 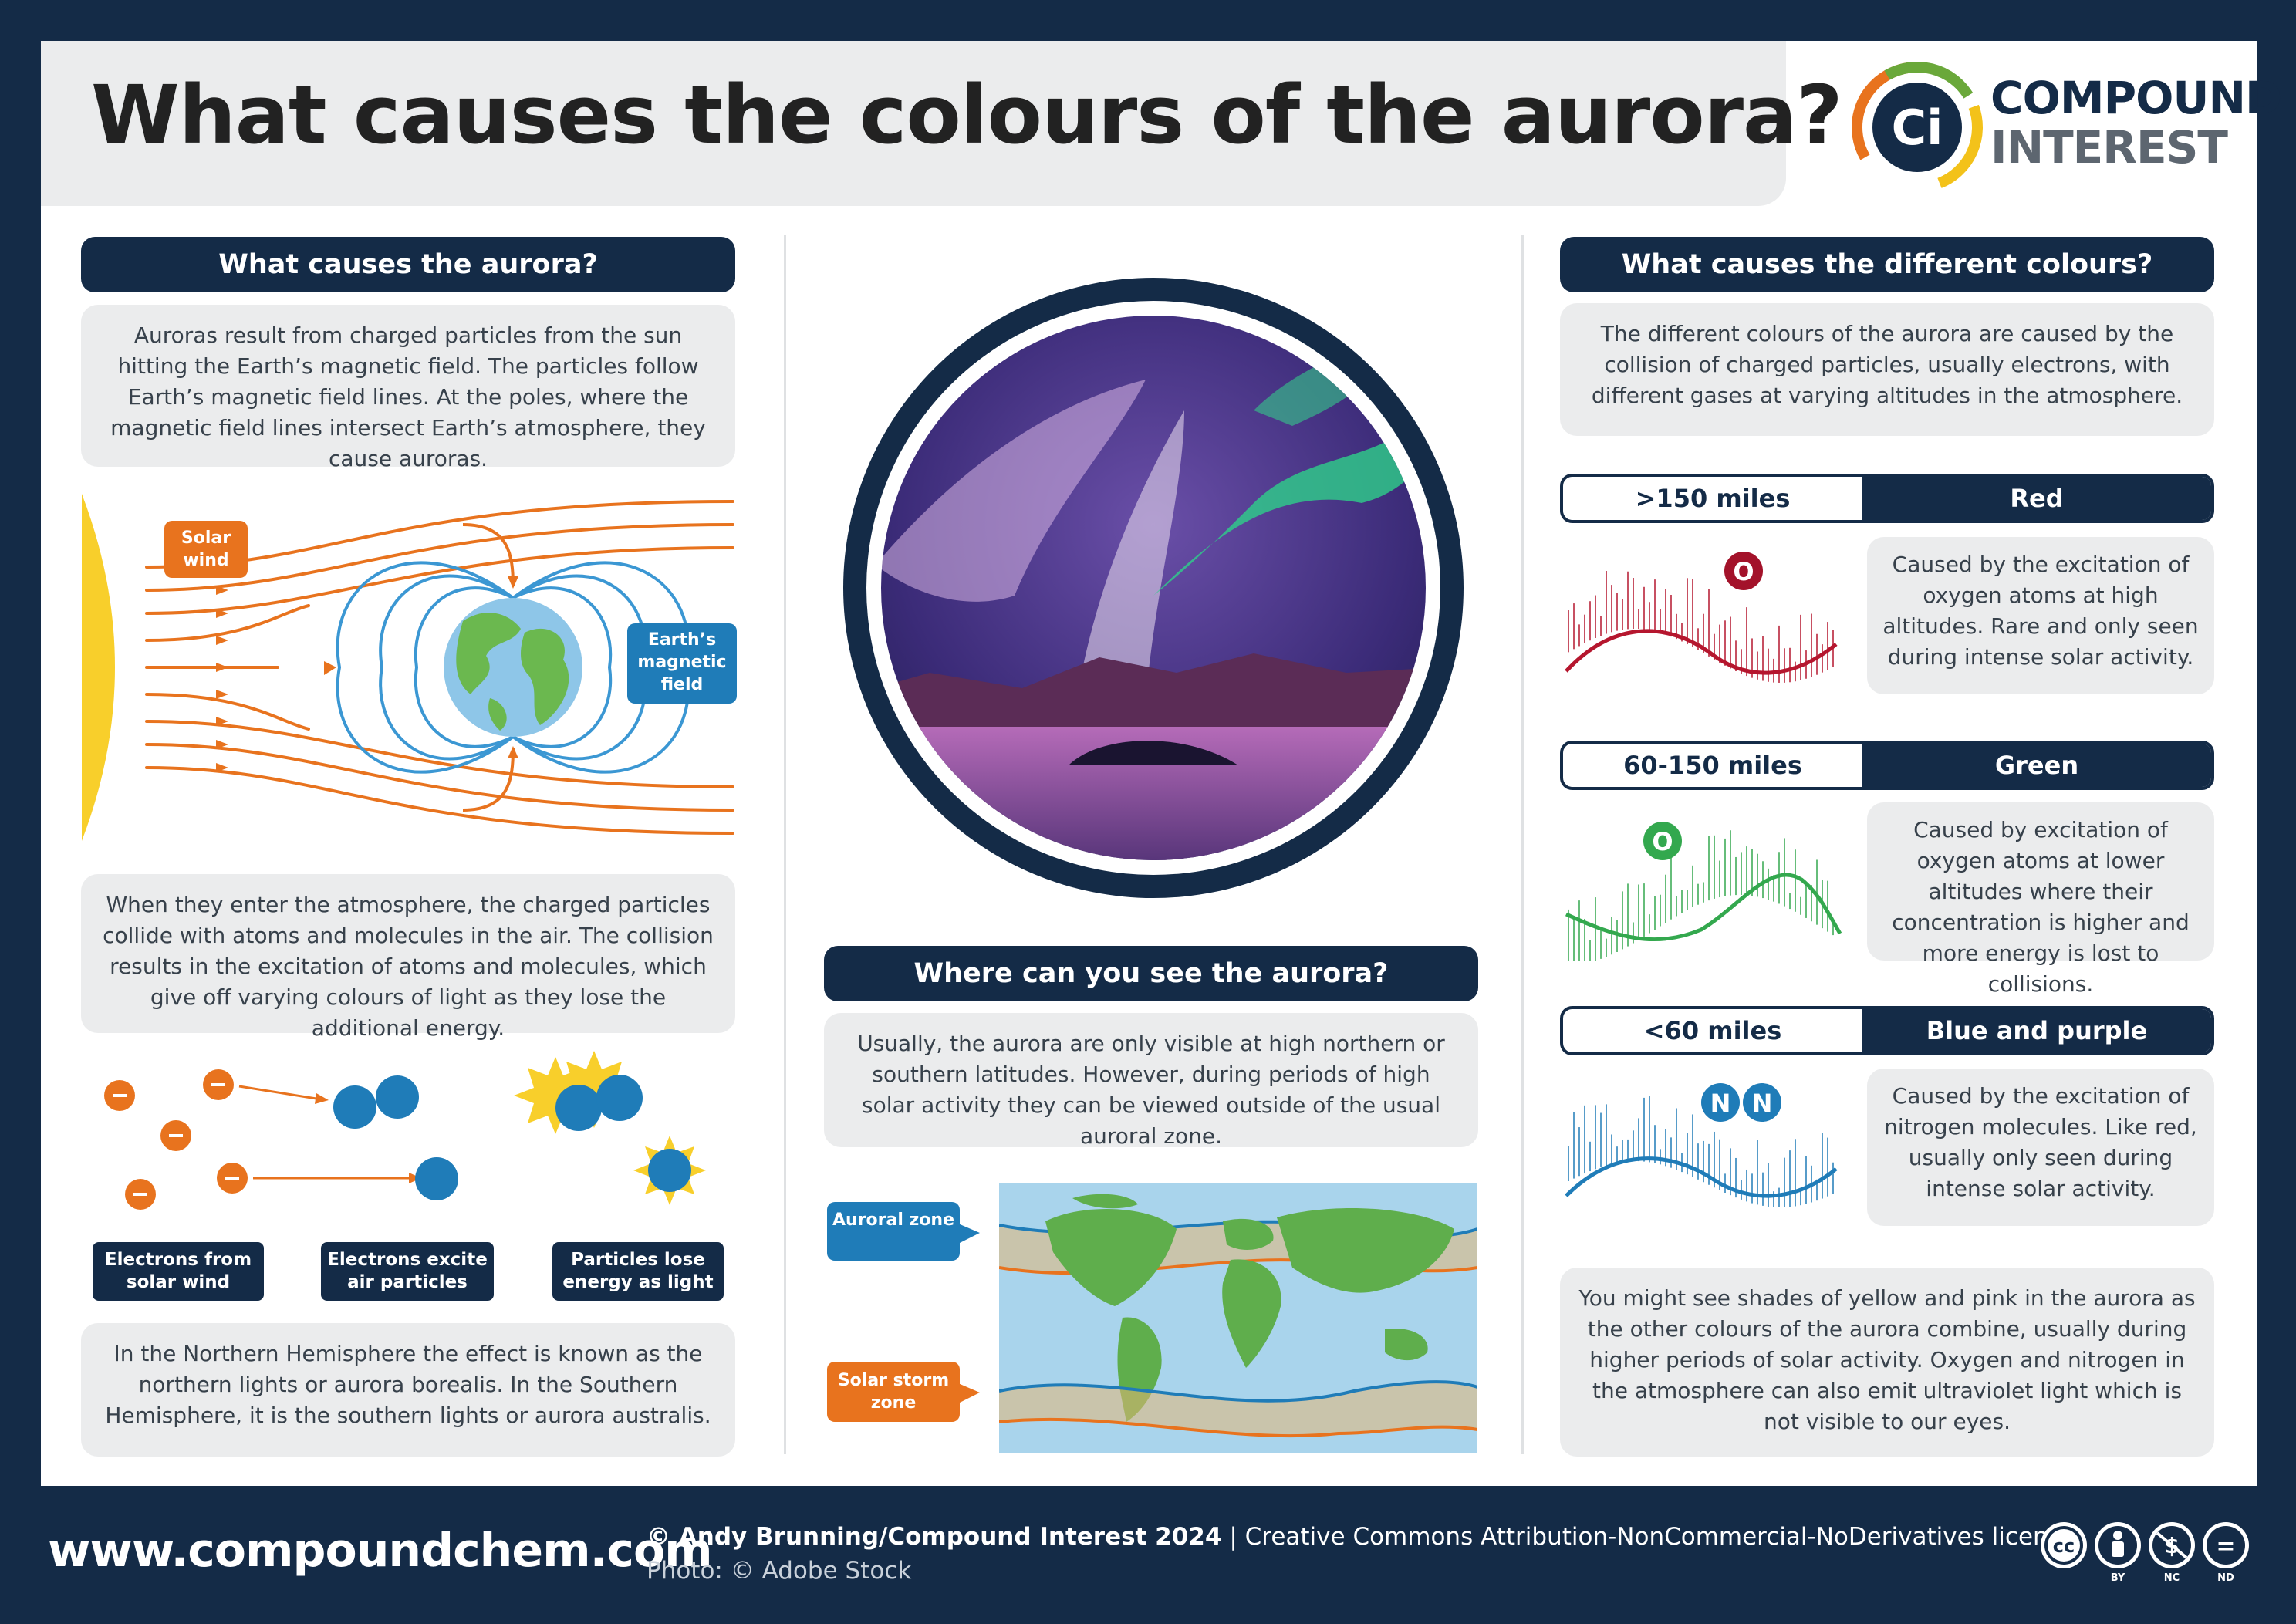 I want to click on section-header-causes: What causes the aurora?, so click(x=408, y=264).